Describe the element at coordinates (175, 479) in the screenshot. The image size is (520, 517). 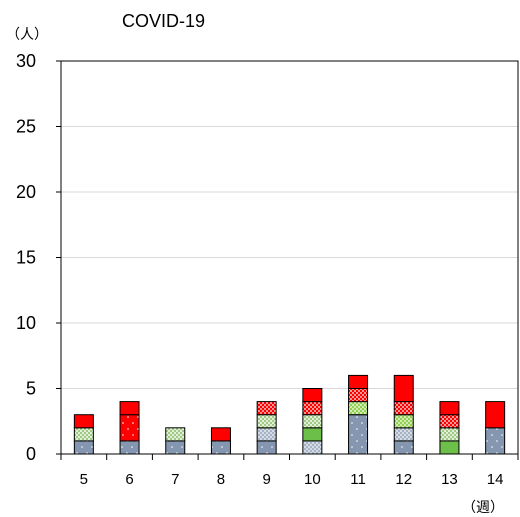
I see `x-tick-label: 7` at that location.